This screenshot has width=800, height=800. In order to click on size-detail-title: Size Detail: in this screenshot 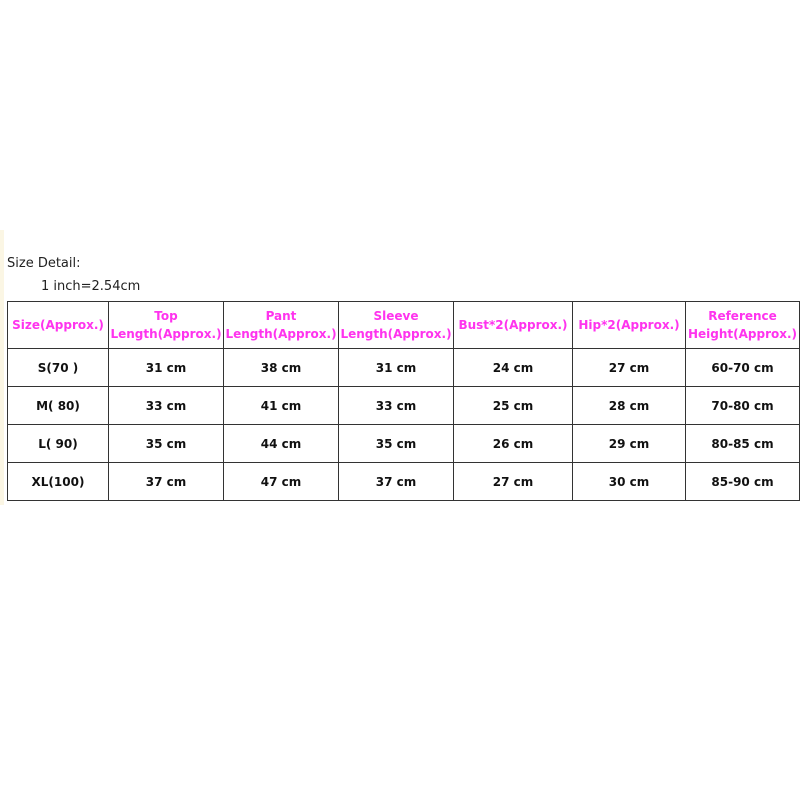, I will do `click(44, 263)`.